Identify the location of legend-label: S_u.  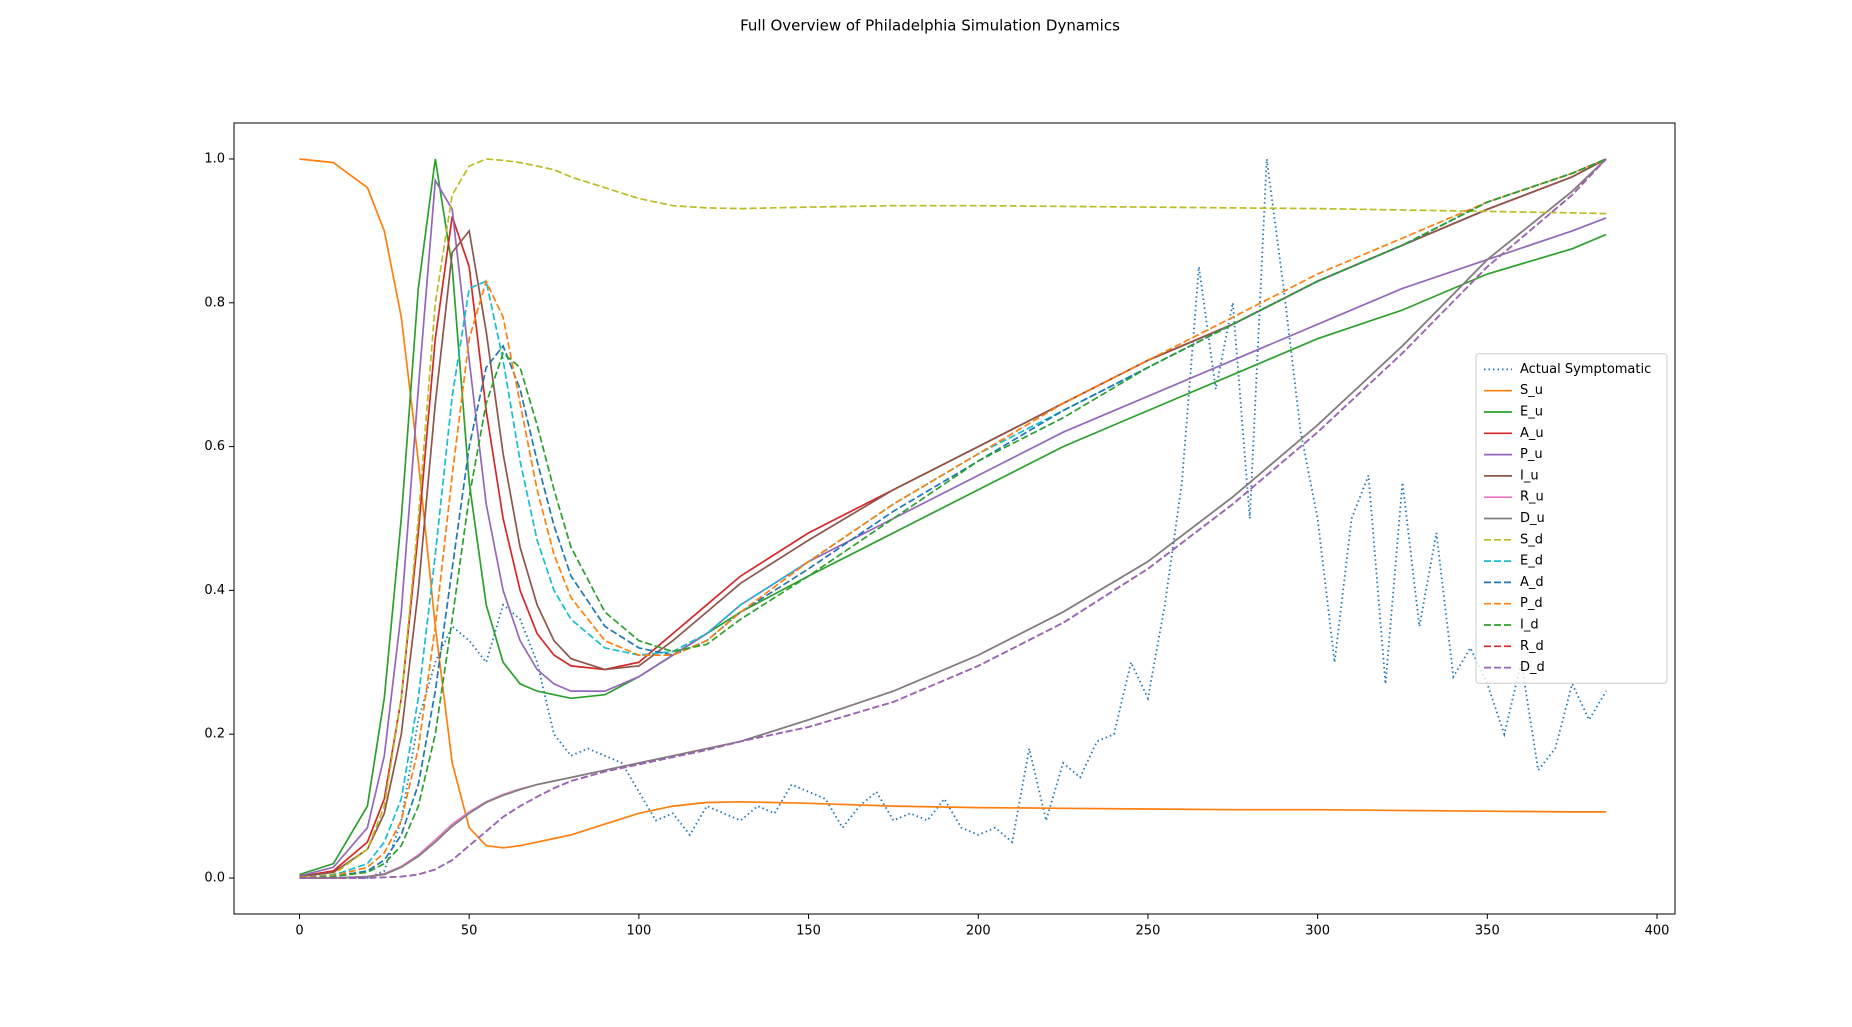
(1531, 390).